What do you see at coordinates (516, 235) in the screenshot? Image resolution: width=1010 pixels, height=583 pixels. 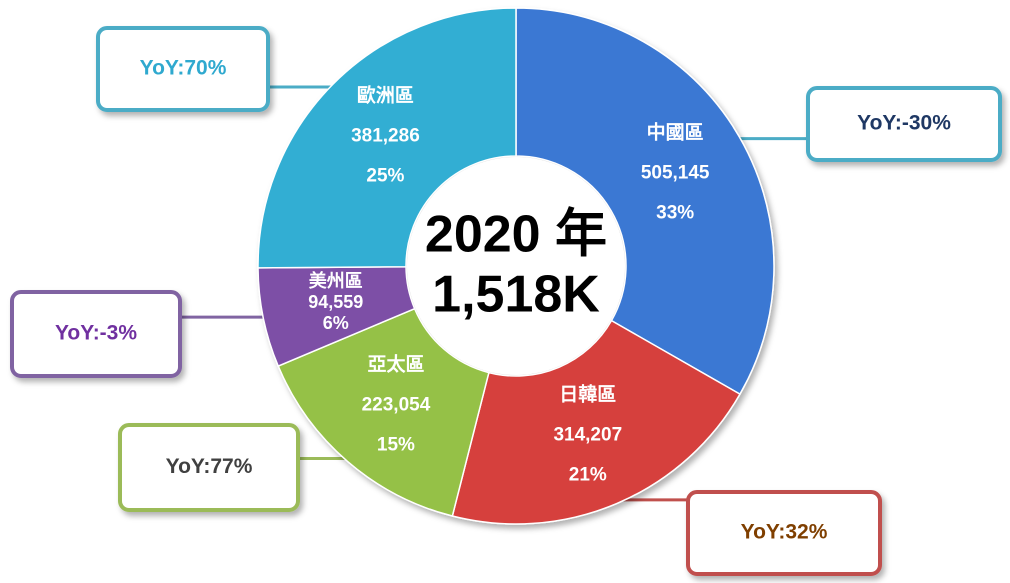 I see `center-title: 2020 年` at bounding box center [516, 235].